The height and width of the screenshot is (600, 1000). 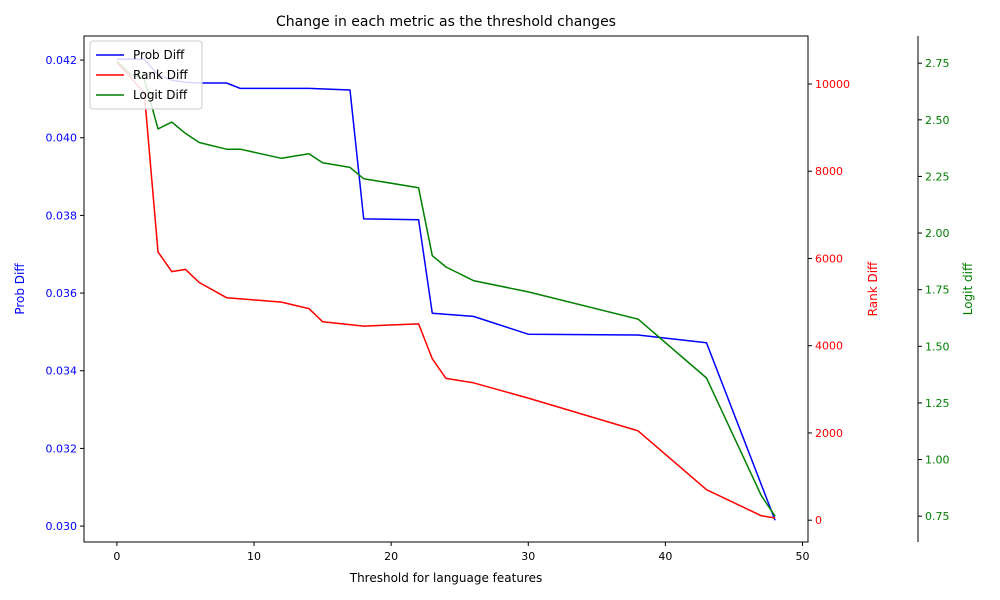 What do you see at coordinates (391, 556) in the screenshot?
I see `x-tick-label: 20` at bounding box center [391, 556].